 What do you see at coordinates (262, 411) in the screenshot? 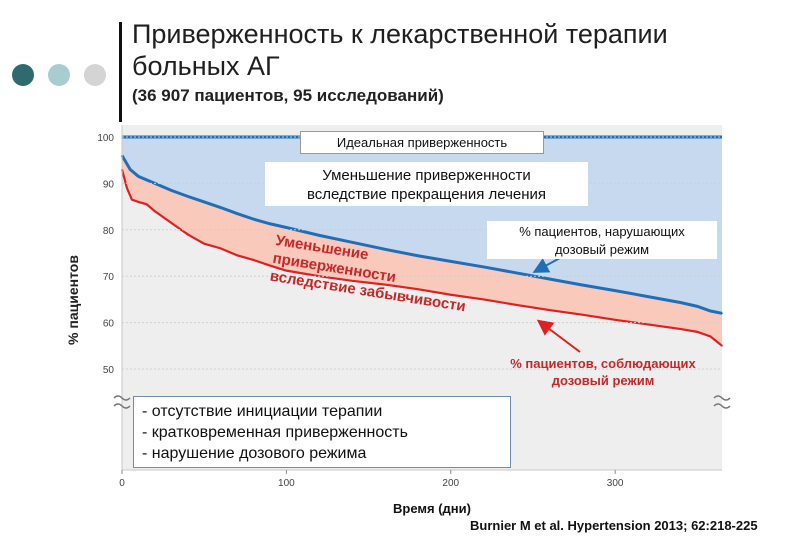
I see `reason-item: - отсутствие инициации терапии` at bounding box center [262, 411].